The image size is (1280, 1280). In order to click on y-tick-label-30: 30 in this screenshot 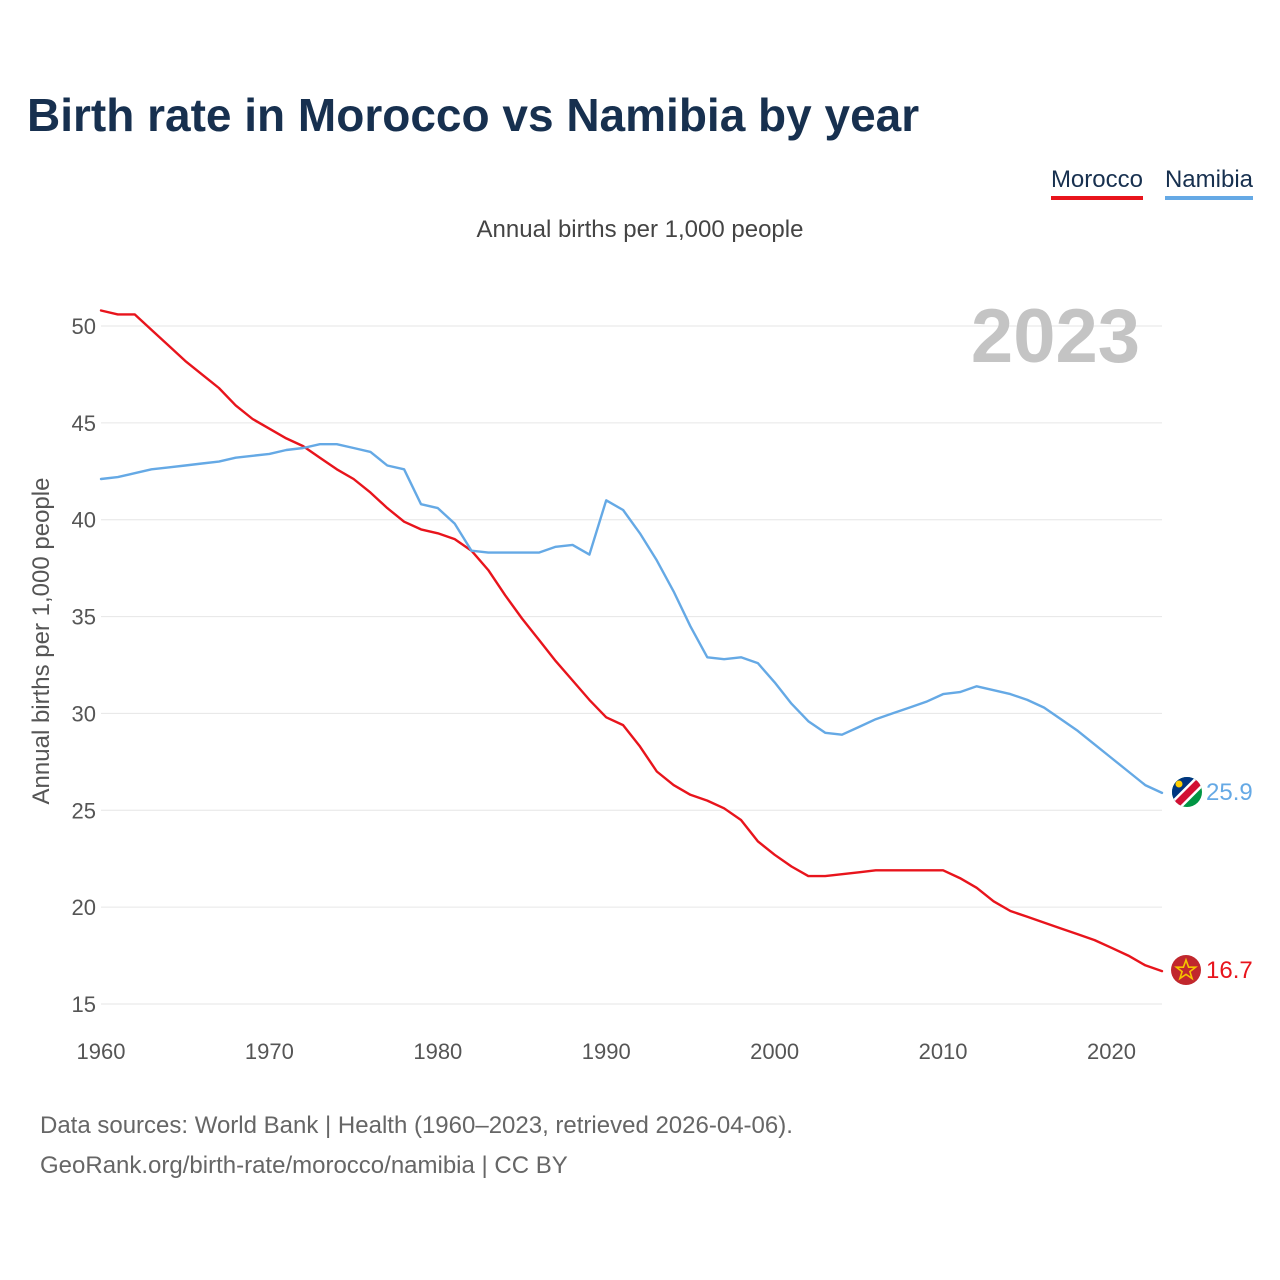, I will do `click(84, 713)`.